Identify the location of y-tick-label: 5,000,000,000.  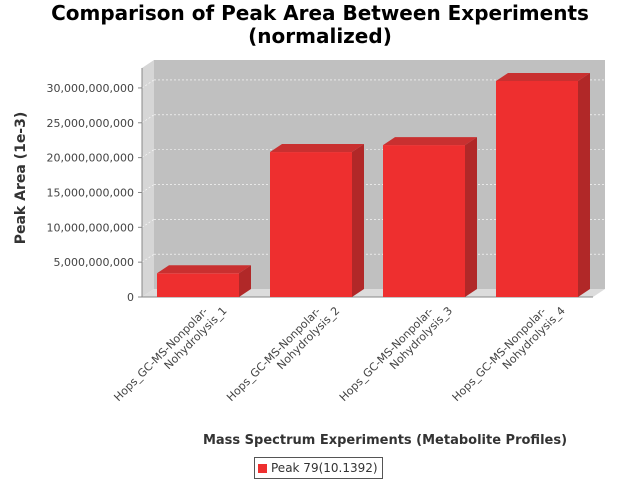
(94, 262).